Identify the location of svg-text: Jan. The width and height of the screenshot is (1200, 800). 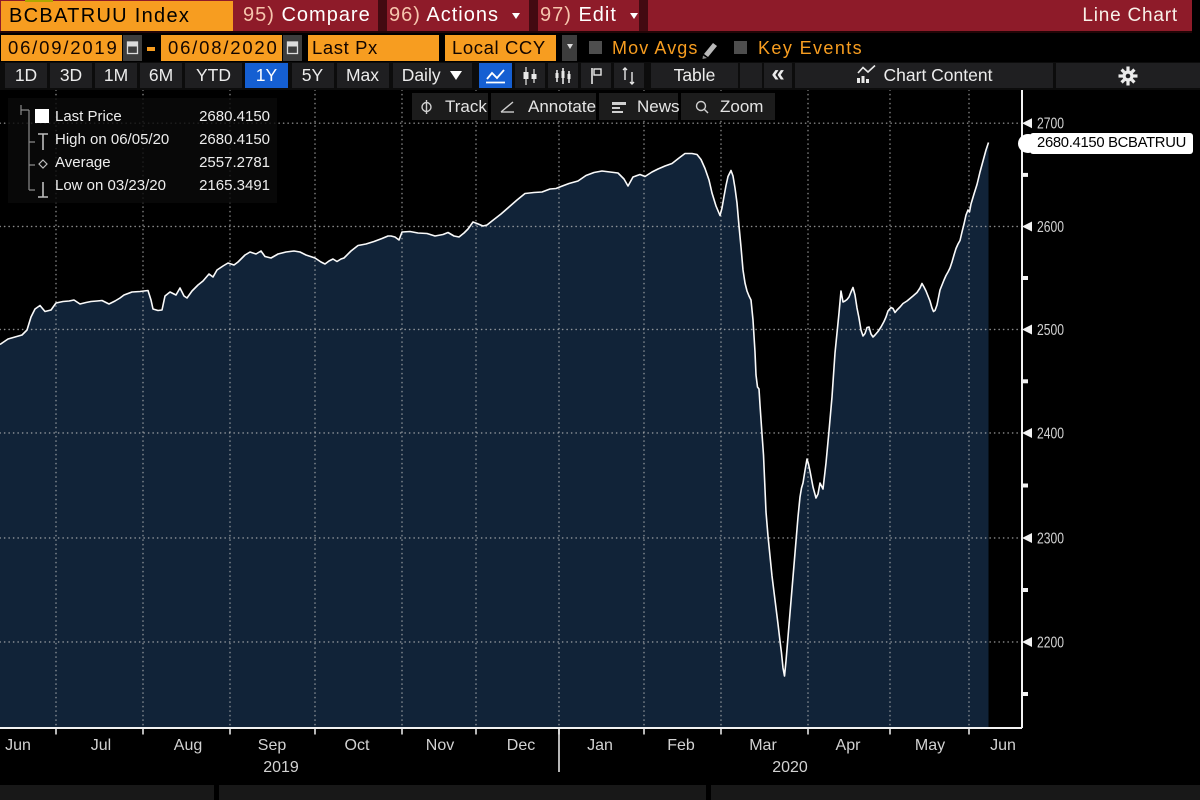
(600, 745).